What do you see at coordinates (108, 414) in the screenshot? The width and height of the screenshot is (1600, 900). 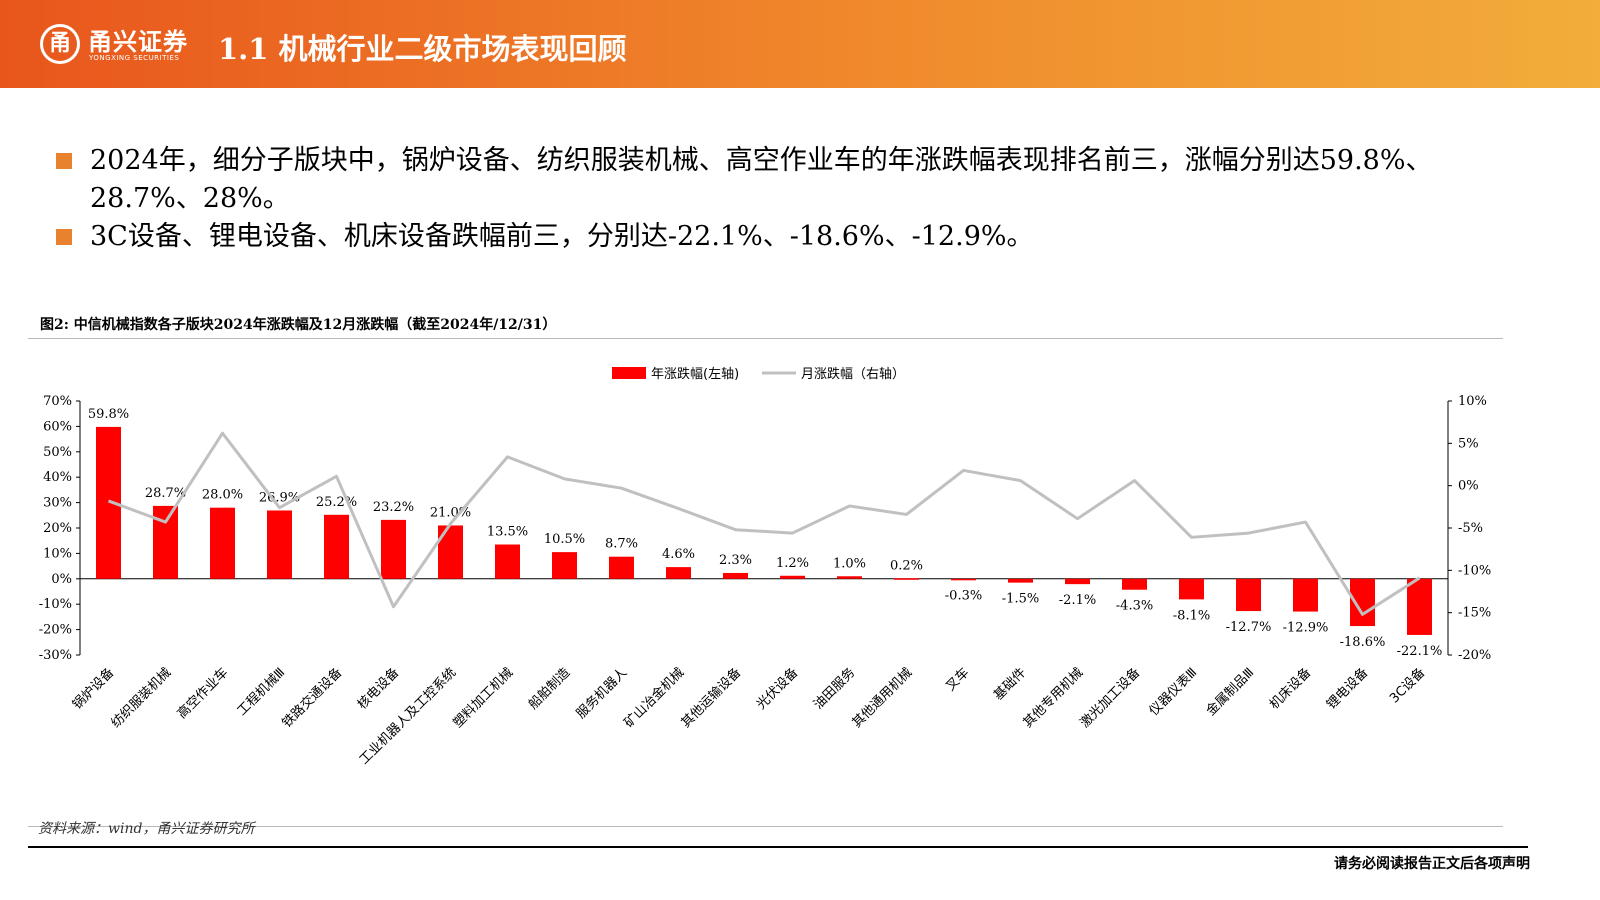 I see `bar-data-label: 59.8%` at bounding box center [108, 414].